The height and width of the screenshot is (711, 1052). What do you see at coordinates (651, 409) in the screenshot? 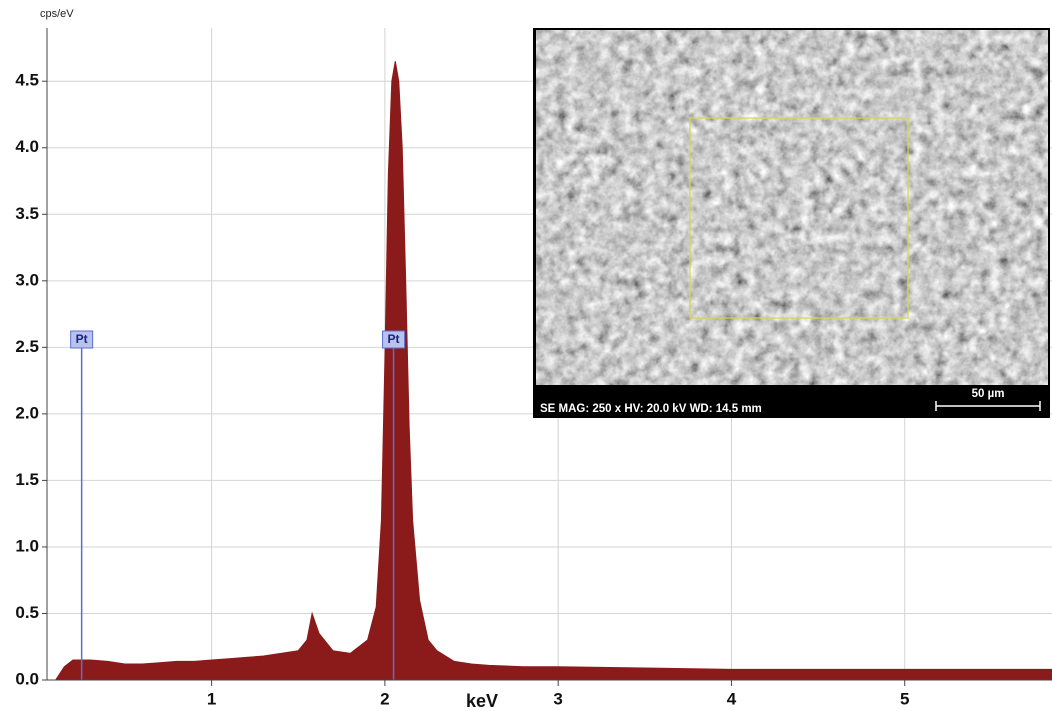
I see `inset-info: SE MAG: 250 x HV: 20.0 kV WD: 14.5 mm` at bounding box center [651, 409].